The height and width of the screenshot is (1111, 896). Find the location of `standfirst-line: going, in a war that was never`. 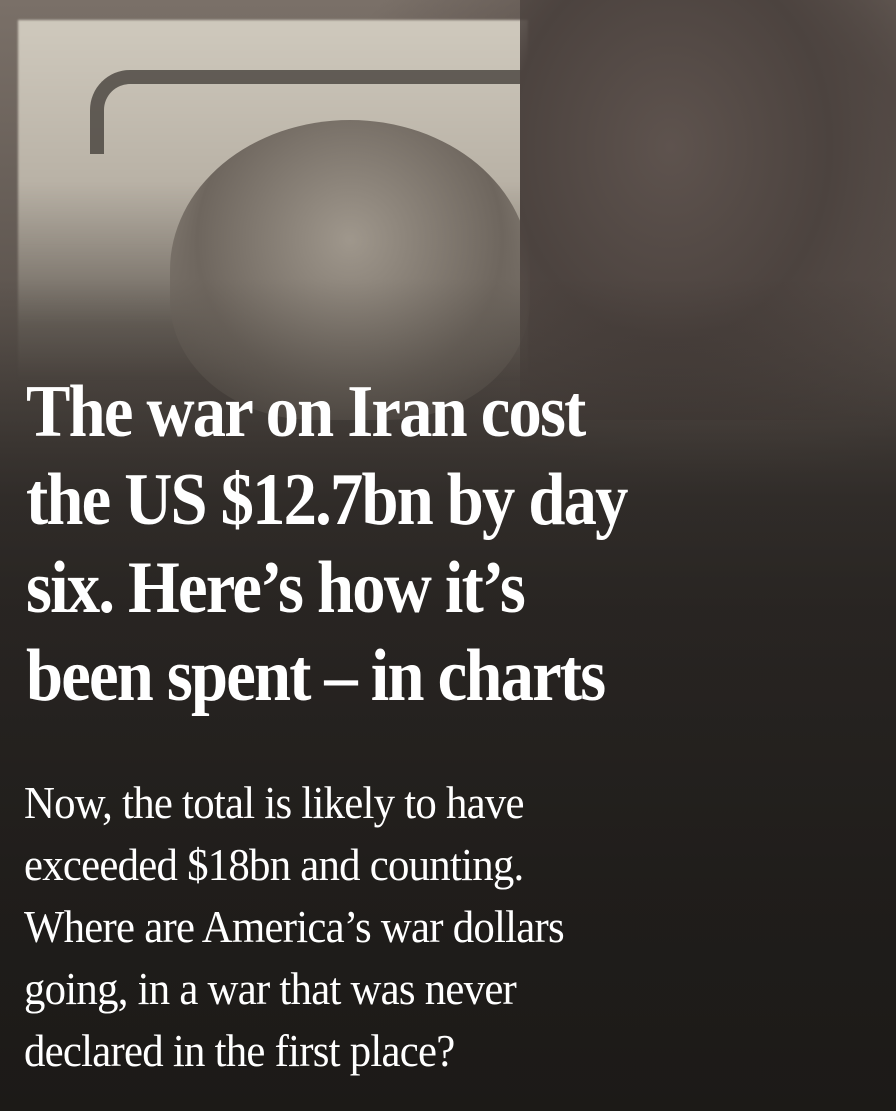

standfirst-line: going, in a war that was never is located at coordinates (270, 988).